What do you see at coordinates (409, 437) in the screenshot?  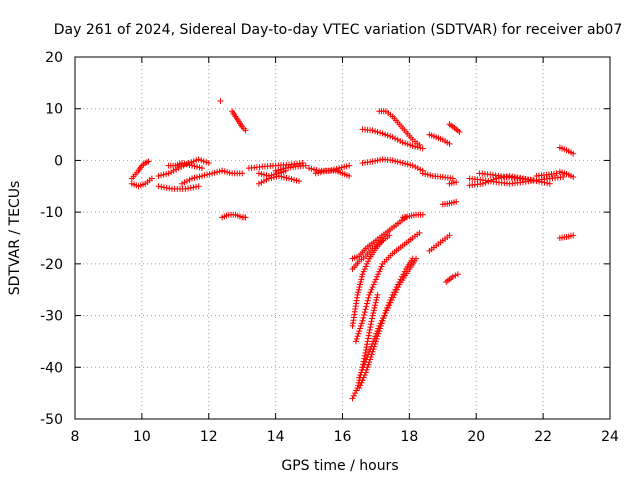 I see `x-tick-label: 18` at bounding box center [409, 437].